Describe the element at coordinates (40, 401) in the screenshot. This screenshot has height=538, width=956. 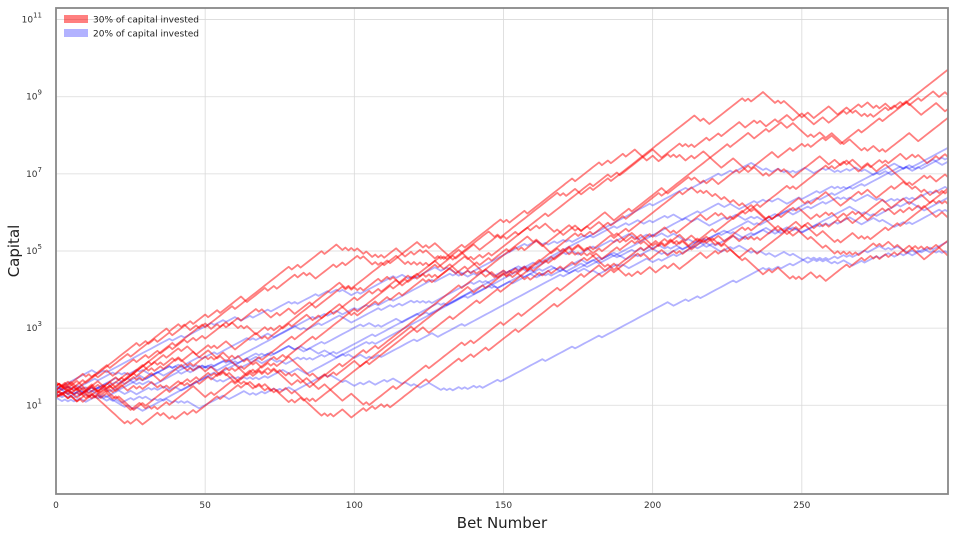
I see `y-tick-exponent: 1` at that location.